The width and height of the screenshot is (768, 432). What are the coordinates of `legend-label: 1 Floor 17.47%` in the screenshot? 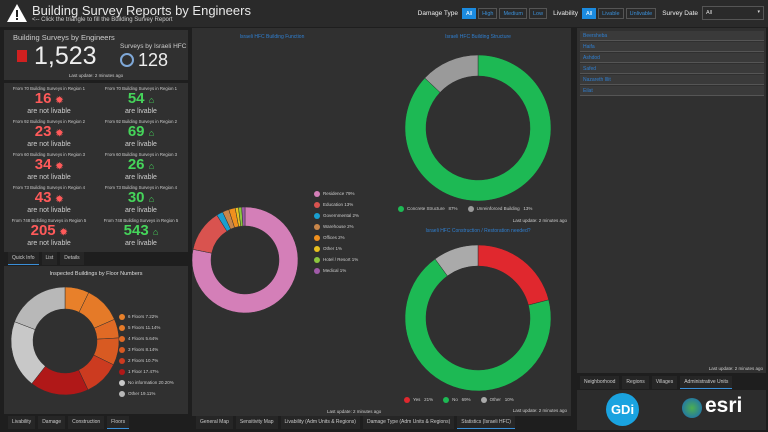 It's located at (143, 371).